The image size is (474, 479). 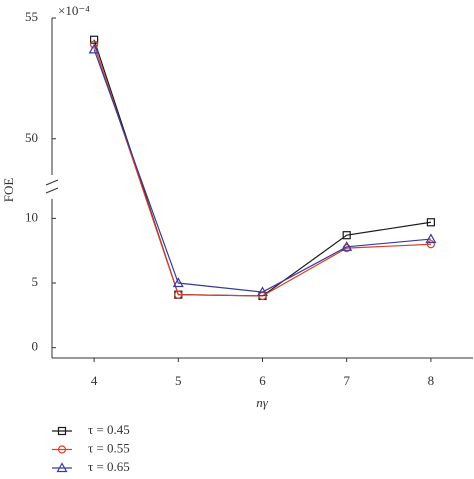 I want to click on x-tick-label: 5, so click(x=178, y=380).